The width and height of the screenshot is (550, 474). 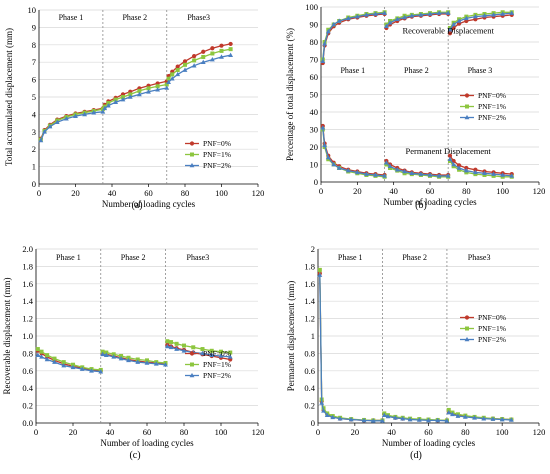 What do you see at coordinates (314, 147) in the screenshot?
I see `y-tick-label: 20` at bounding box center [314, 147].